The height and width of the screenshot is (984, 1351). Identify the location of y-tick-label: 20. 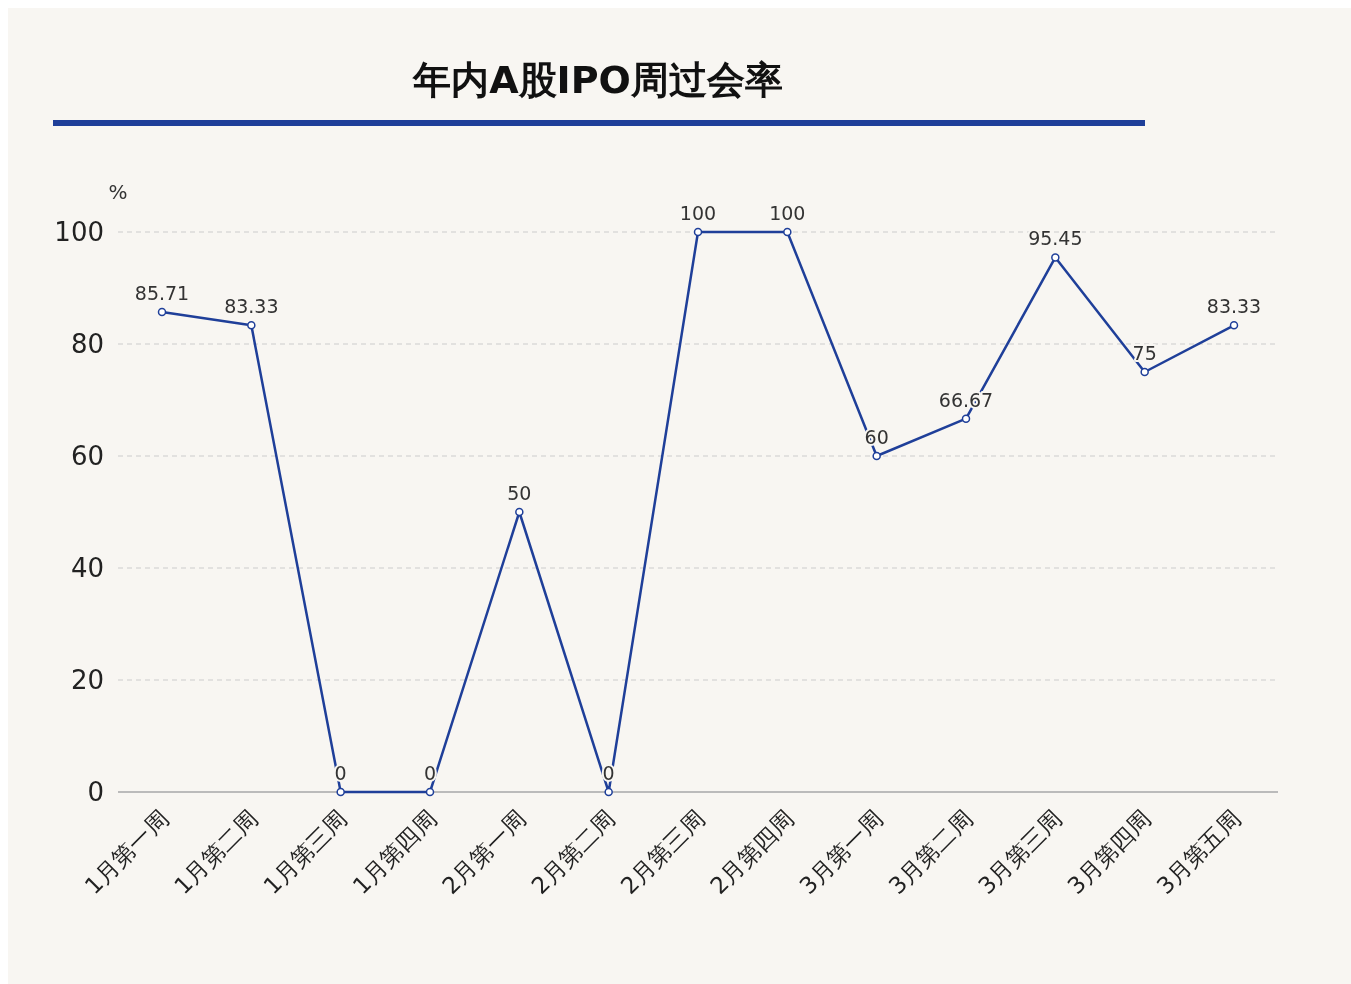
(87, 680).